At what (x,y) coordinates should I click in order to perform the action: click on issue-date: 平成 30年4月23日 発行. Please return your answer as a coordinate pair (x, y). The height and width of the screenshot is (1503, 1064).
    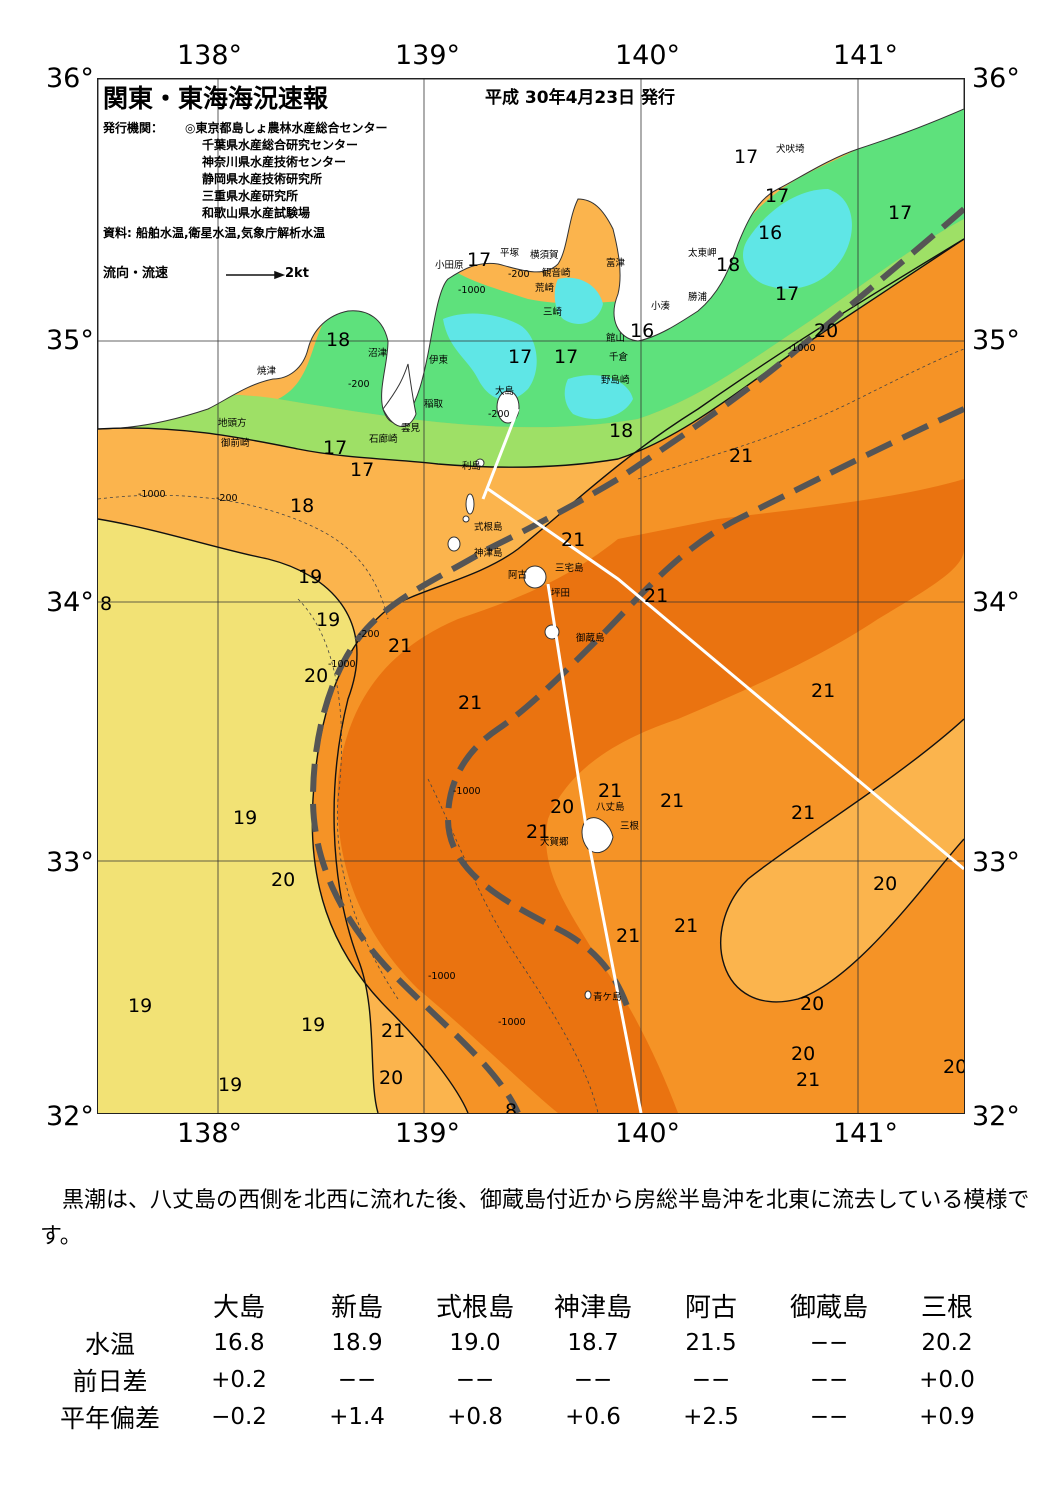
    Looking at the image, I should click on (580, 98).